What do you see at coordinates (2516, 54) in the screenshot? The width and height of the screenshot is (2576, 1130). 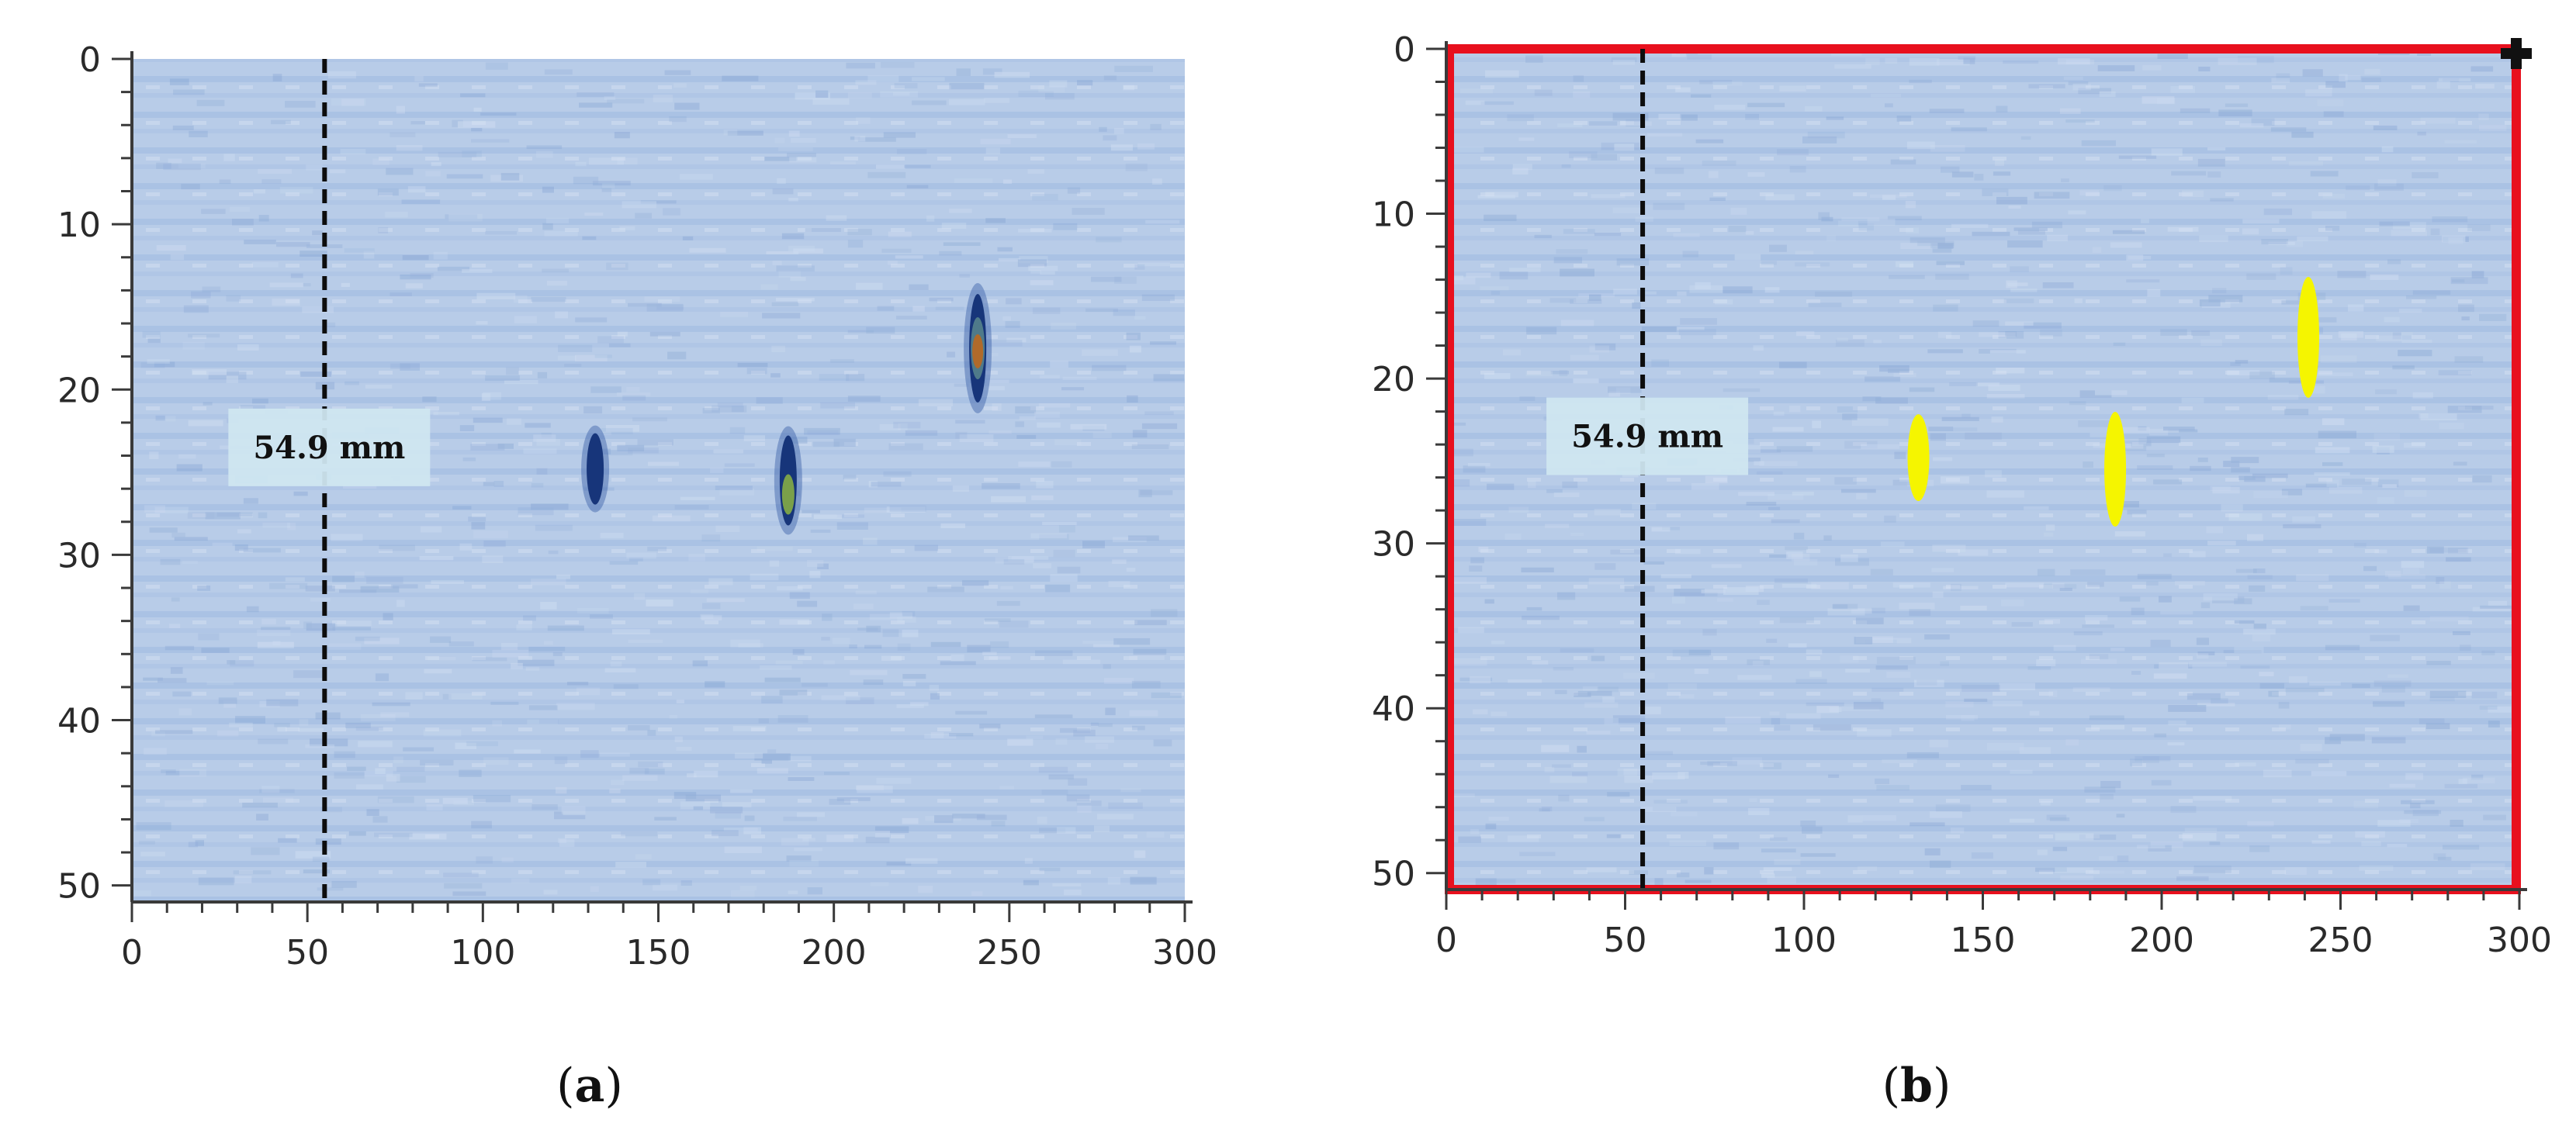 I see `crosshair-handle-icon` at bounding box center [2516, 54].